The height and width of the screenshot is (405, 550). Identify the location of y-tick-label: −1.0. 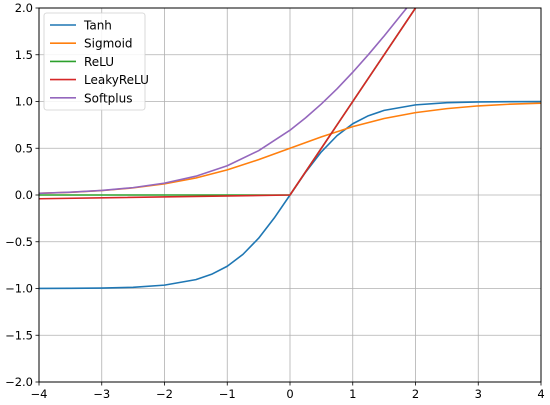
(19, 289).